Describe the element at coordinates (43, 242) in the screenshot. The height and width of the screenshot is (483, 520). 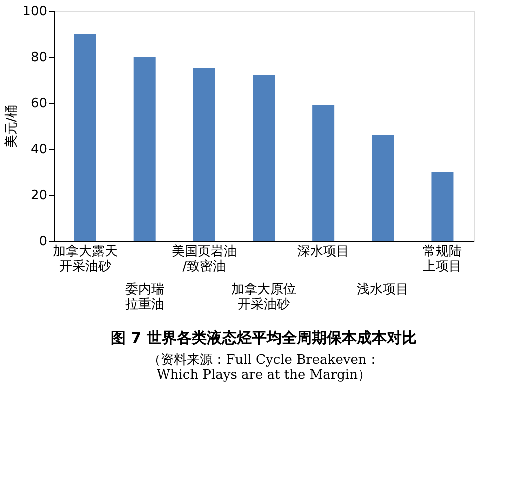
I see `y-tick-label: 0` at that location.